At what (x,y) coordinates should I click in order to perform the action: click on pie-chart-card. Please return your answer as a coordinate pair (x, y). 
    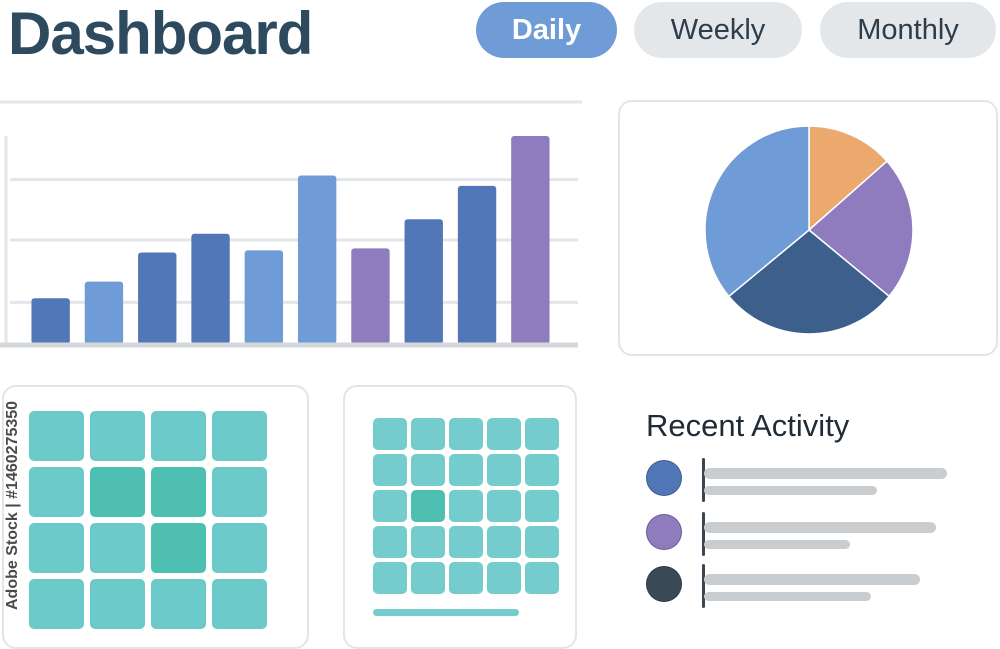
    Looking at the image, I should click on (808, 228).